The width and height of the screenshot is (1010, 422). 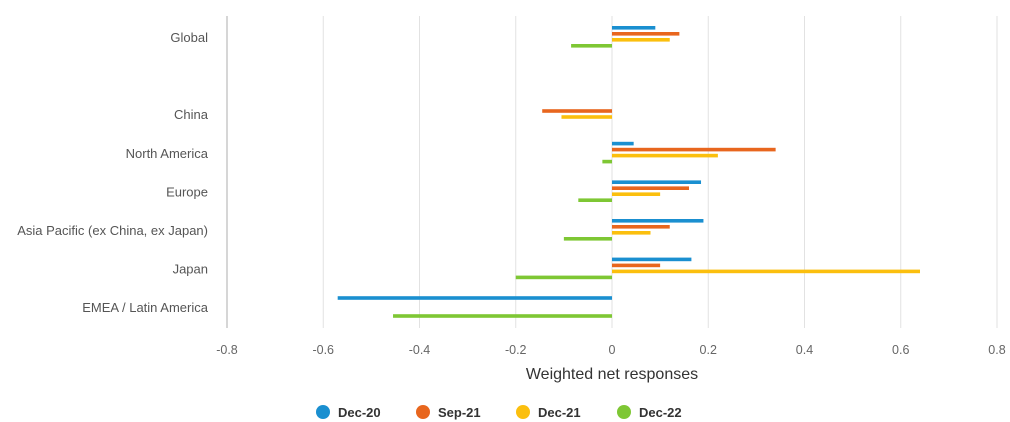 I want to click on x-tick-label: 0.4, so click(x=804, y=350).